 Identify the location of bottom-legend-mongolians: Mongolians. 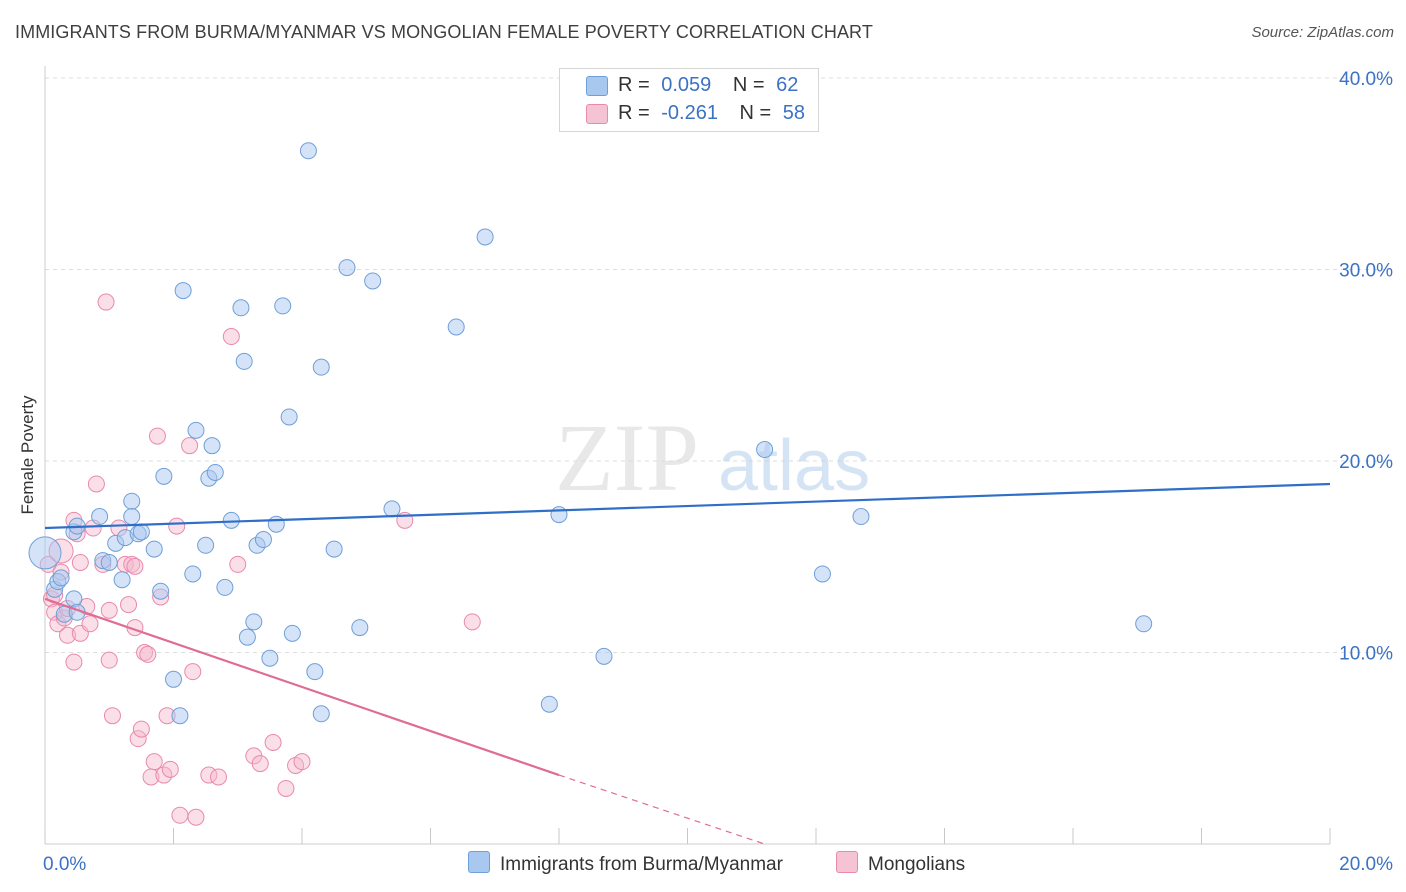
(900, 863).